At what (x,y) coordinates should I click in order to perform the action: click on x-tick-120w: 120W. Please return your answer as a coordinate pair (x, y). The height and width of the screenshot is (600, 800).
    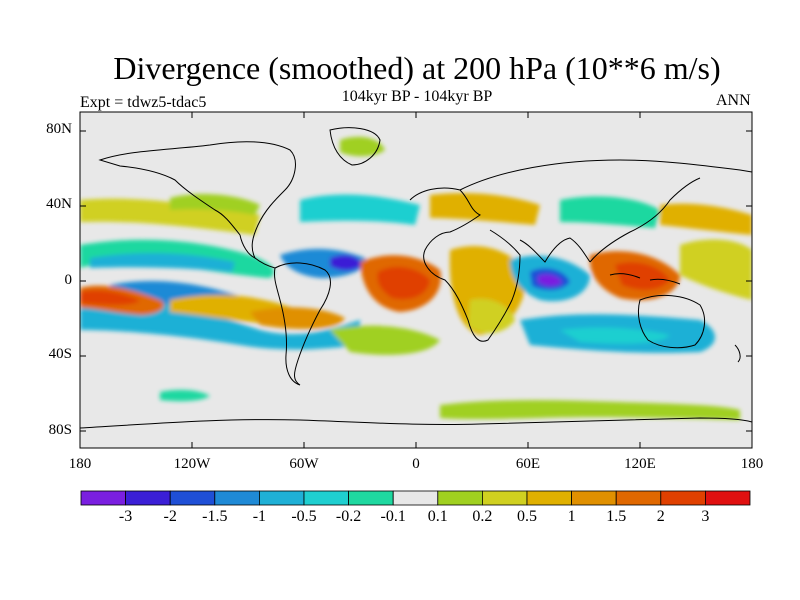
    Looking at the image, I should click on (192, 464).